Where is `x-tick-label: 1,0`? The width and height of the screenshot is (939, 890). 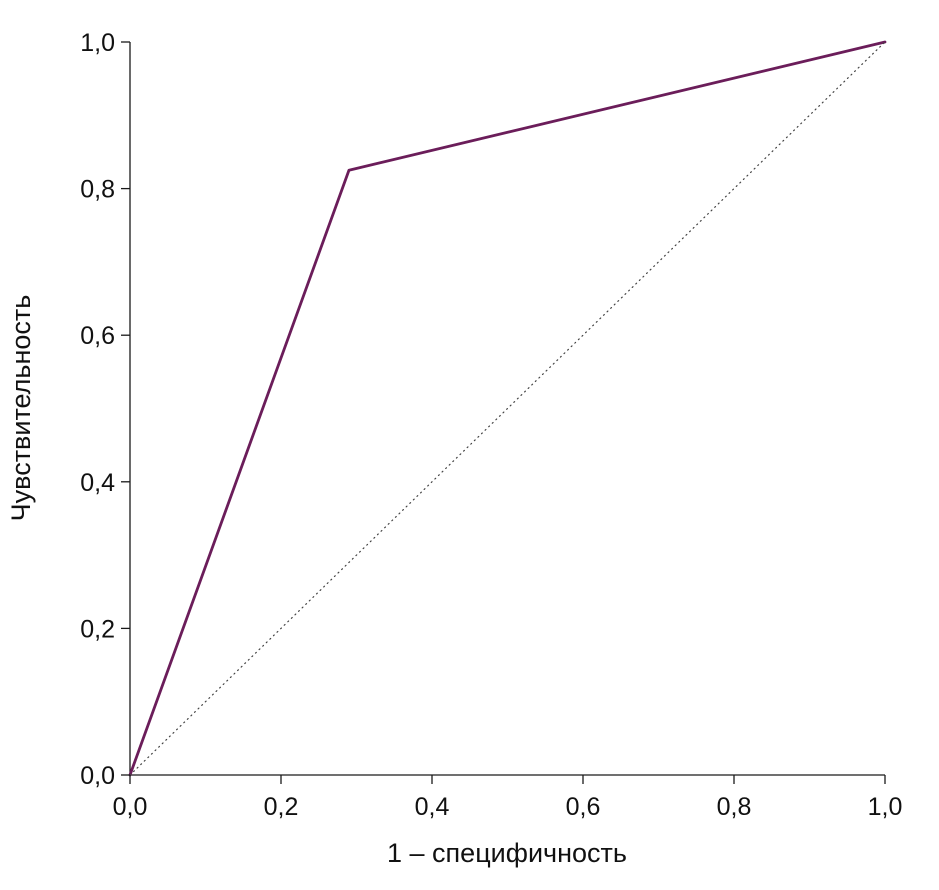 x-tick-label: 1,0 is located at coordinates (885, 807).